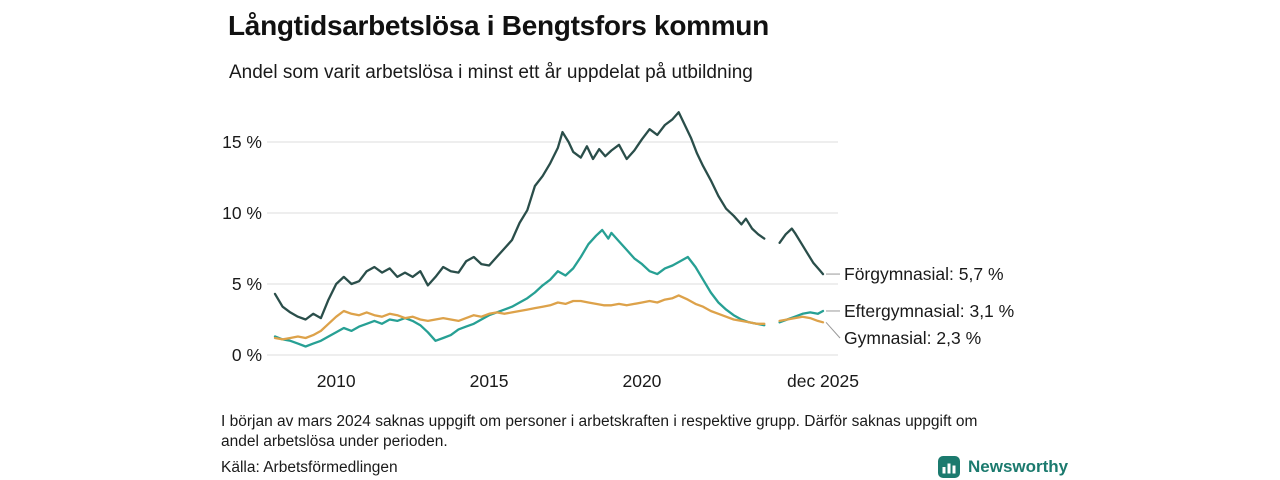  I want to click on y-tick-label: 5 %, so click(247, 284).